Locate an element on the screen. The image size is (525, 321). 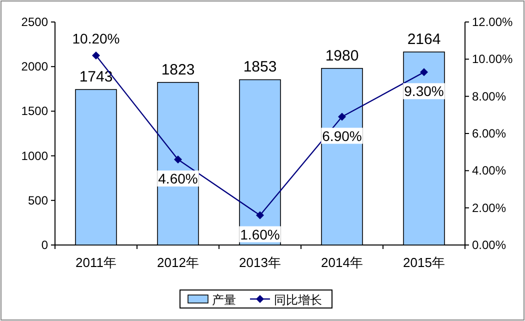
x-tick-label: 2012年 is located at coordinates (178, 262).